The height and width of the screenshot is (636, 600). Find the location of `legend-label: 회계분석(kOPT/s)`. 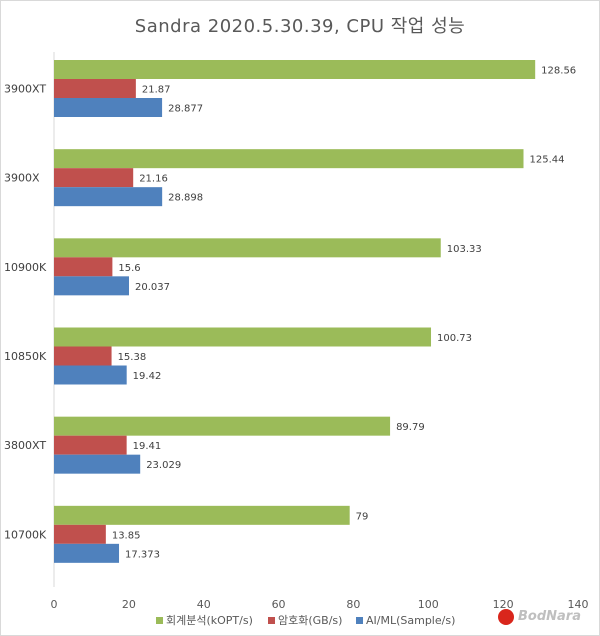

legend-label: 회계분석(kOPT/s) is located at coordinates (209, 620).